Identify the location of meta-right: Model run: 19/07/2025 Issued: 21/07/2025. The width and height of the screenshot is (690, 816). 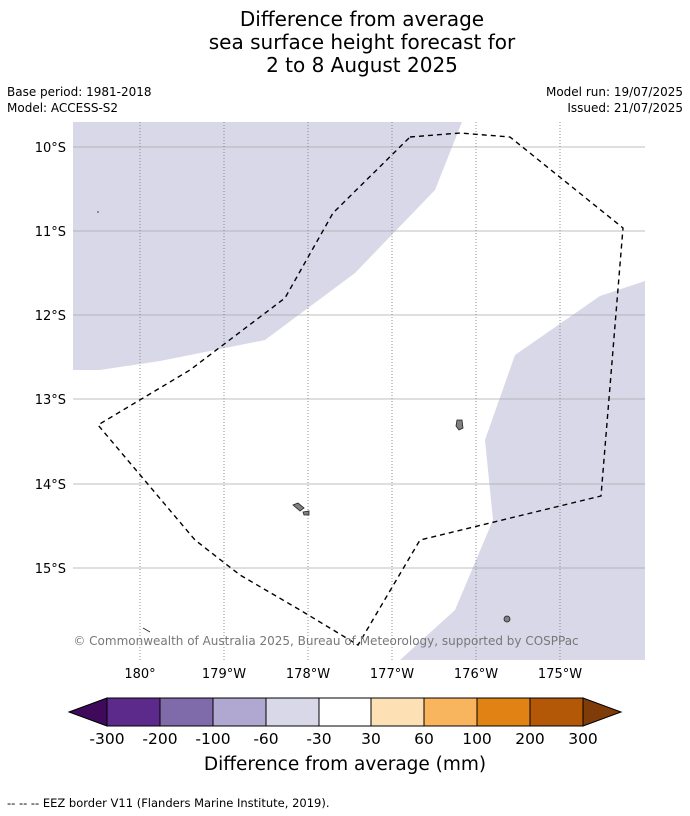
(614, 100).